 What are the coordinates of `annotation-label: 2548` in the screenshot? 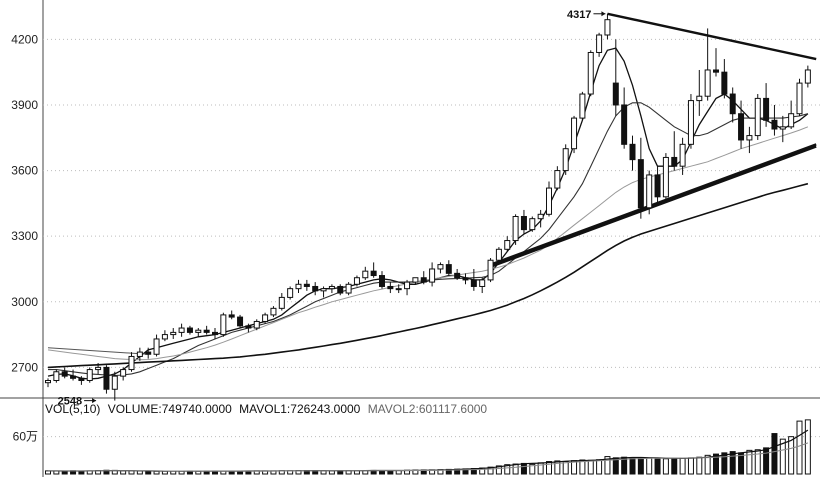 It's located at (70, 402).